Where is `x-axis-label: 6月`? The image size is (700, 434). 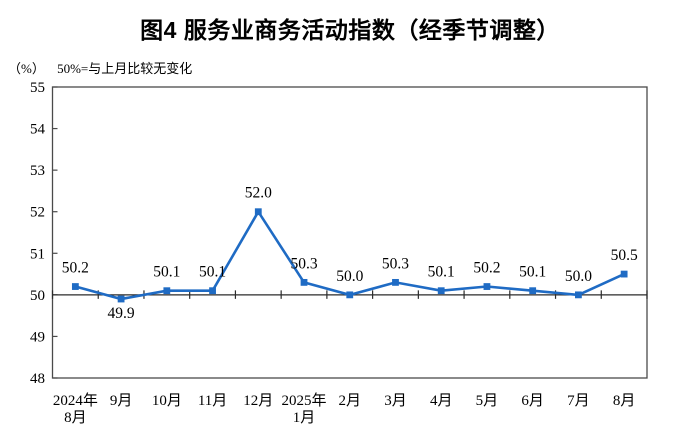
x-axis-label: 6月 is located at coordinates (532, 401).